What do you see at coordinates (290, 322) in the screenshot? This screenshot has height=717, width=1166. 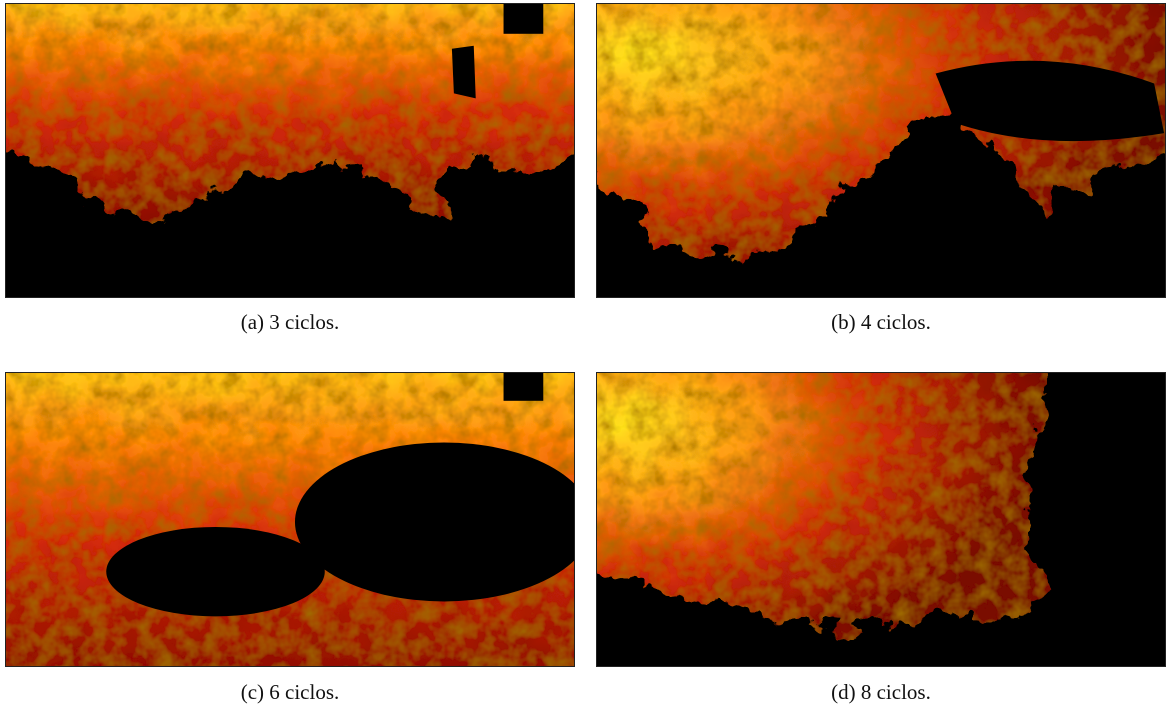 I see `caption: (a) 3 ciclos.` at bounding box center [290, 322].